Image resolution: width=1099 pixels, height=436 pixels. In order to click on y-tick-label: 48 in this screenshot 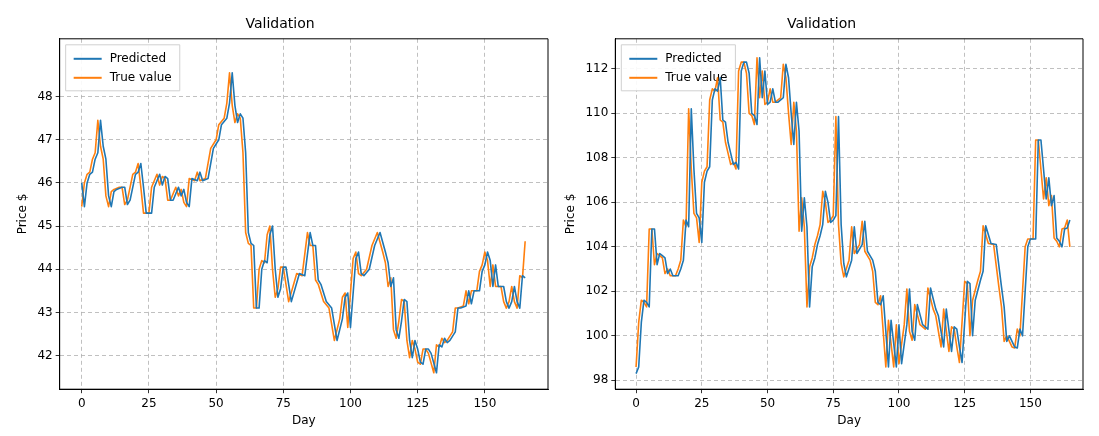, I will do `click(45, 95)`.